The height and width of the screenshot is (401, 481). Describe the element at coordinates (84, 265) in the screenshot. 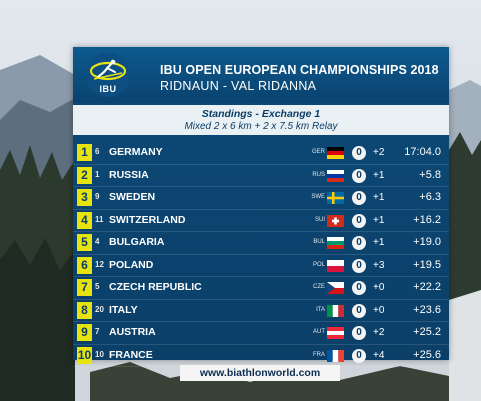

I see `rank-badge: 6` at that location.